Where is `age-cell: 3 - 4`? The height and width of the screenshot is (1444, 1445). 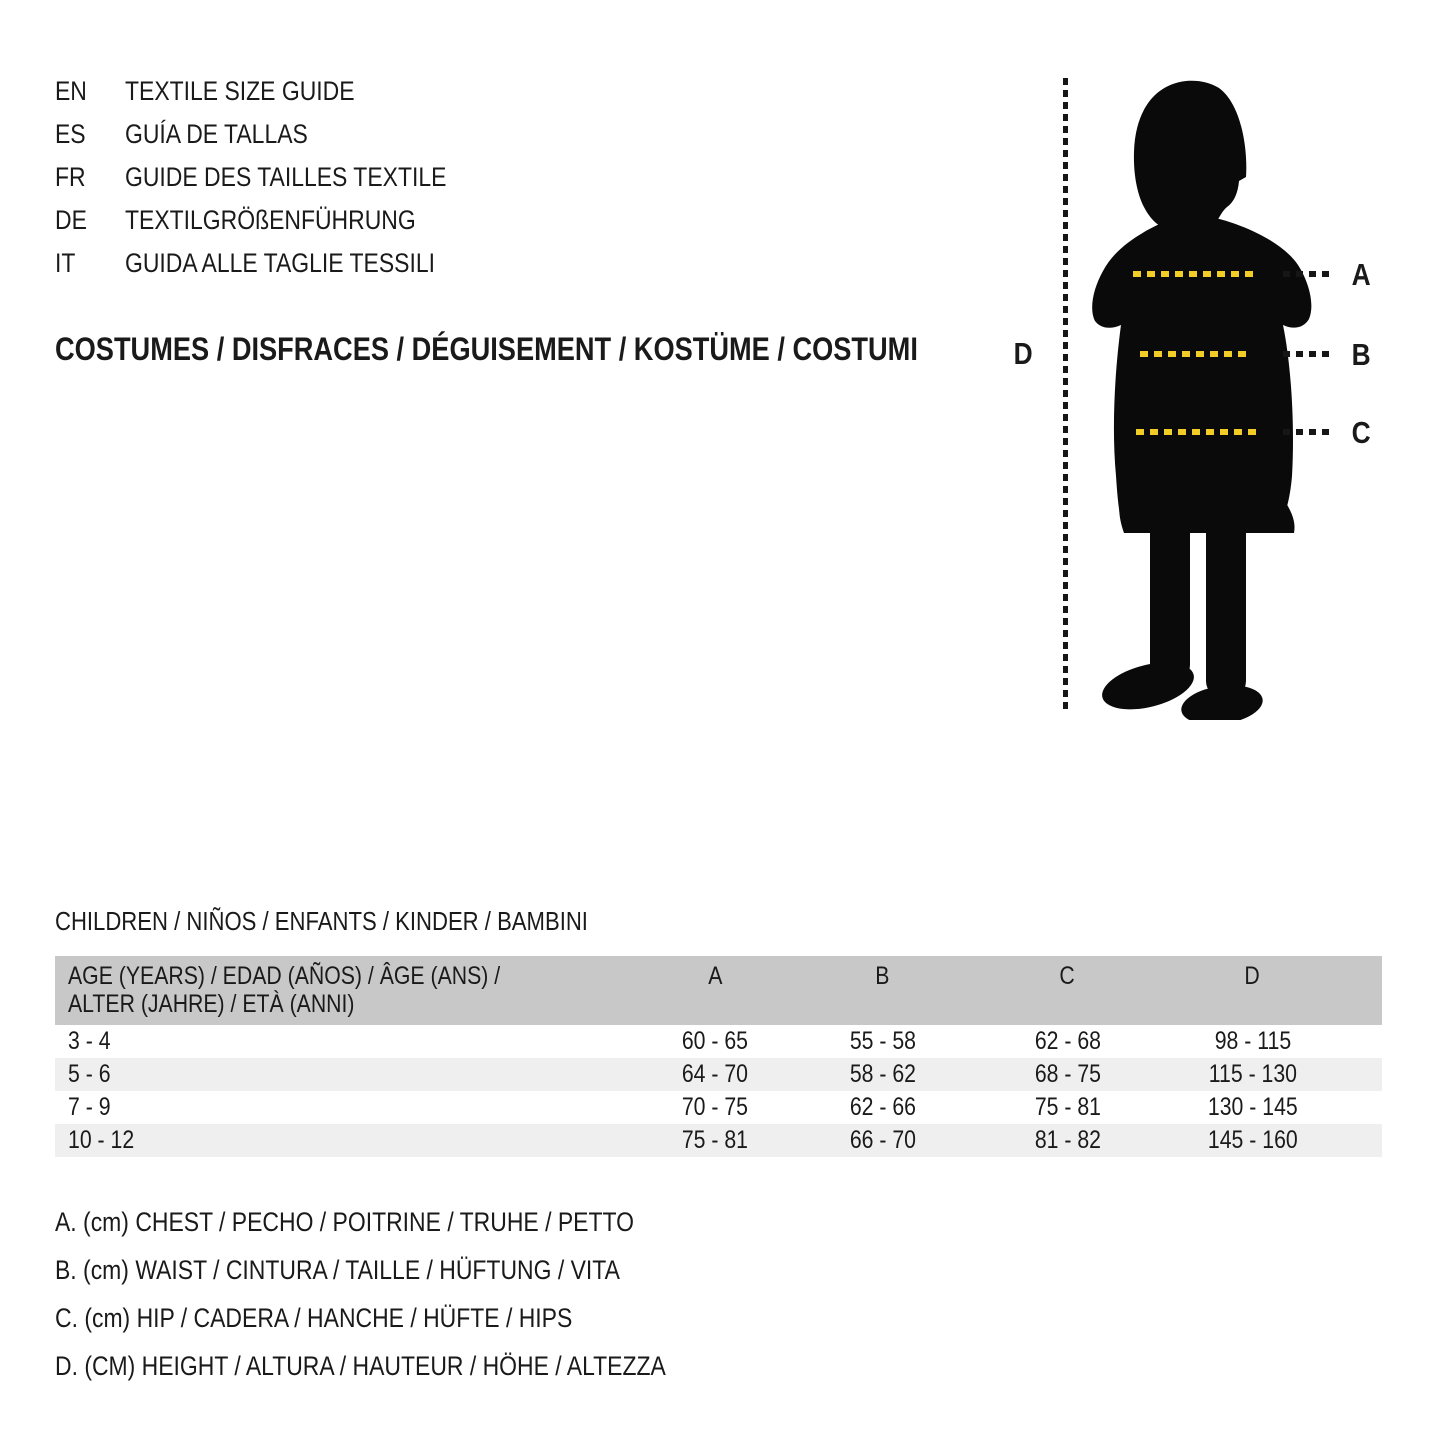 age-cell: 3 - 4 is located at coordinates (89, 1041).